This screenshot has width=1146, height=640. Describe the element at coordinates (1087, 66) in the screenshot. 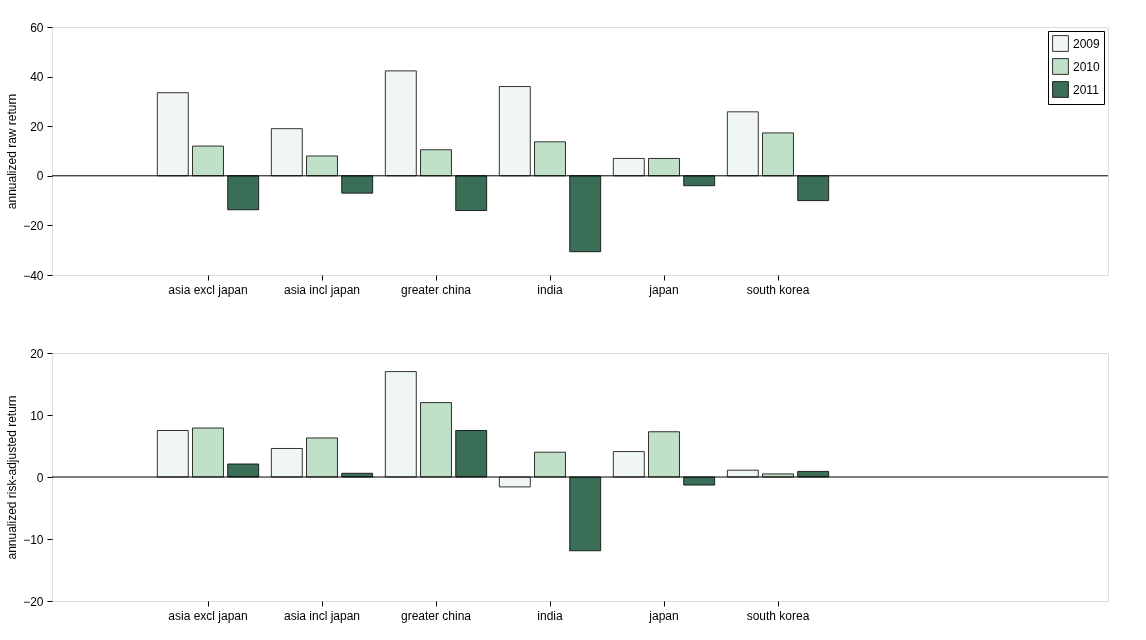

I see `legend-label: 2010` at that location.